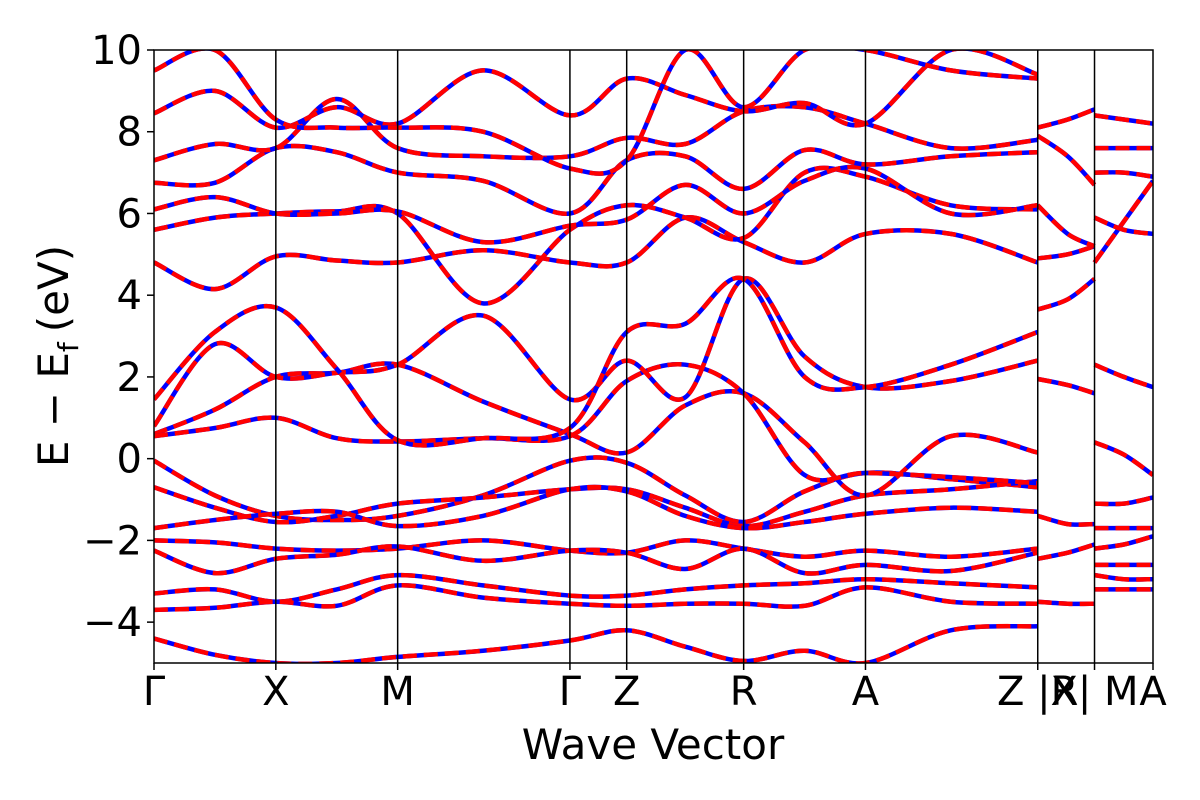 This screenshot has width=1200, height=800. What do you see at coordinates (397, 692) in the screenshot?
I see `kpoint-label-3: M` at bounding box center [397, 692].